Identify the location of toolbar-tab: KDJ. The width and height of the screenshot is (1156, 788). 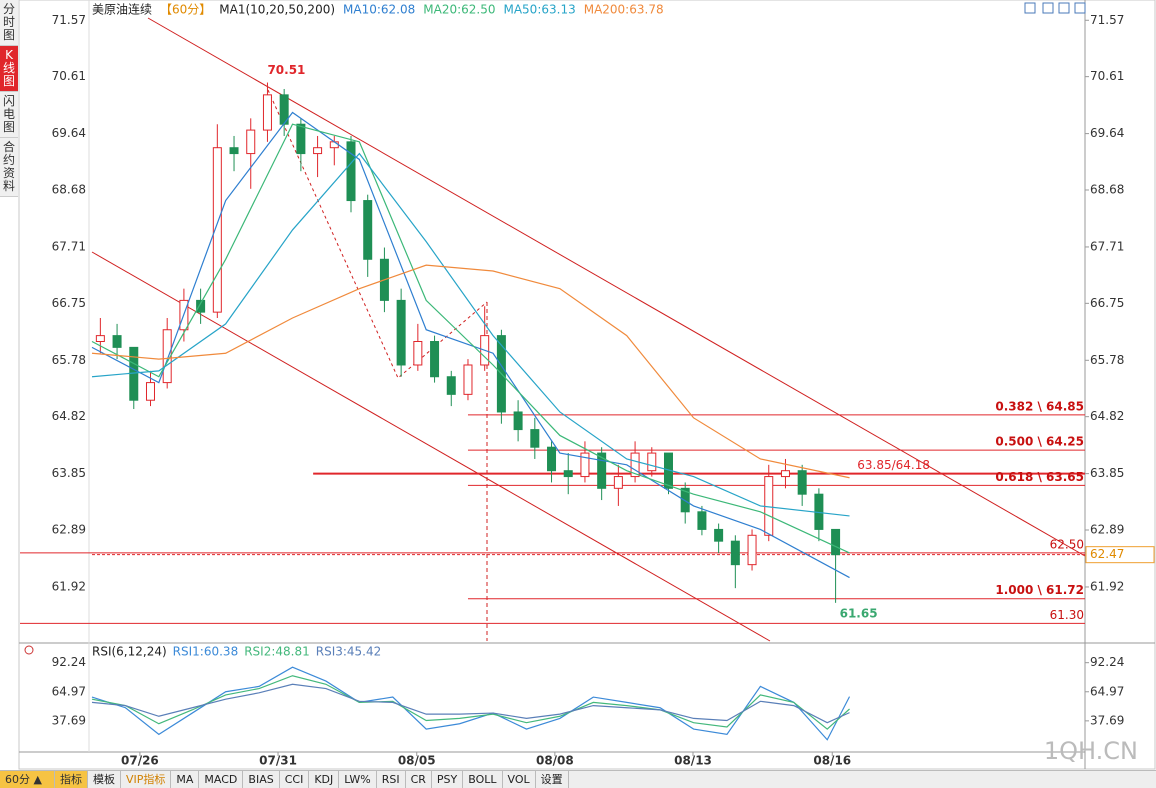
(324, 779).